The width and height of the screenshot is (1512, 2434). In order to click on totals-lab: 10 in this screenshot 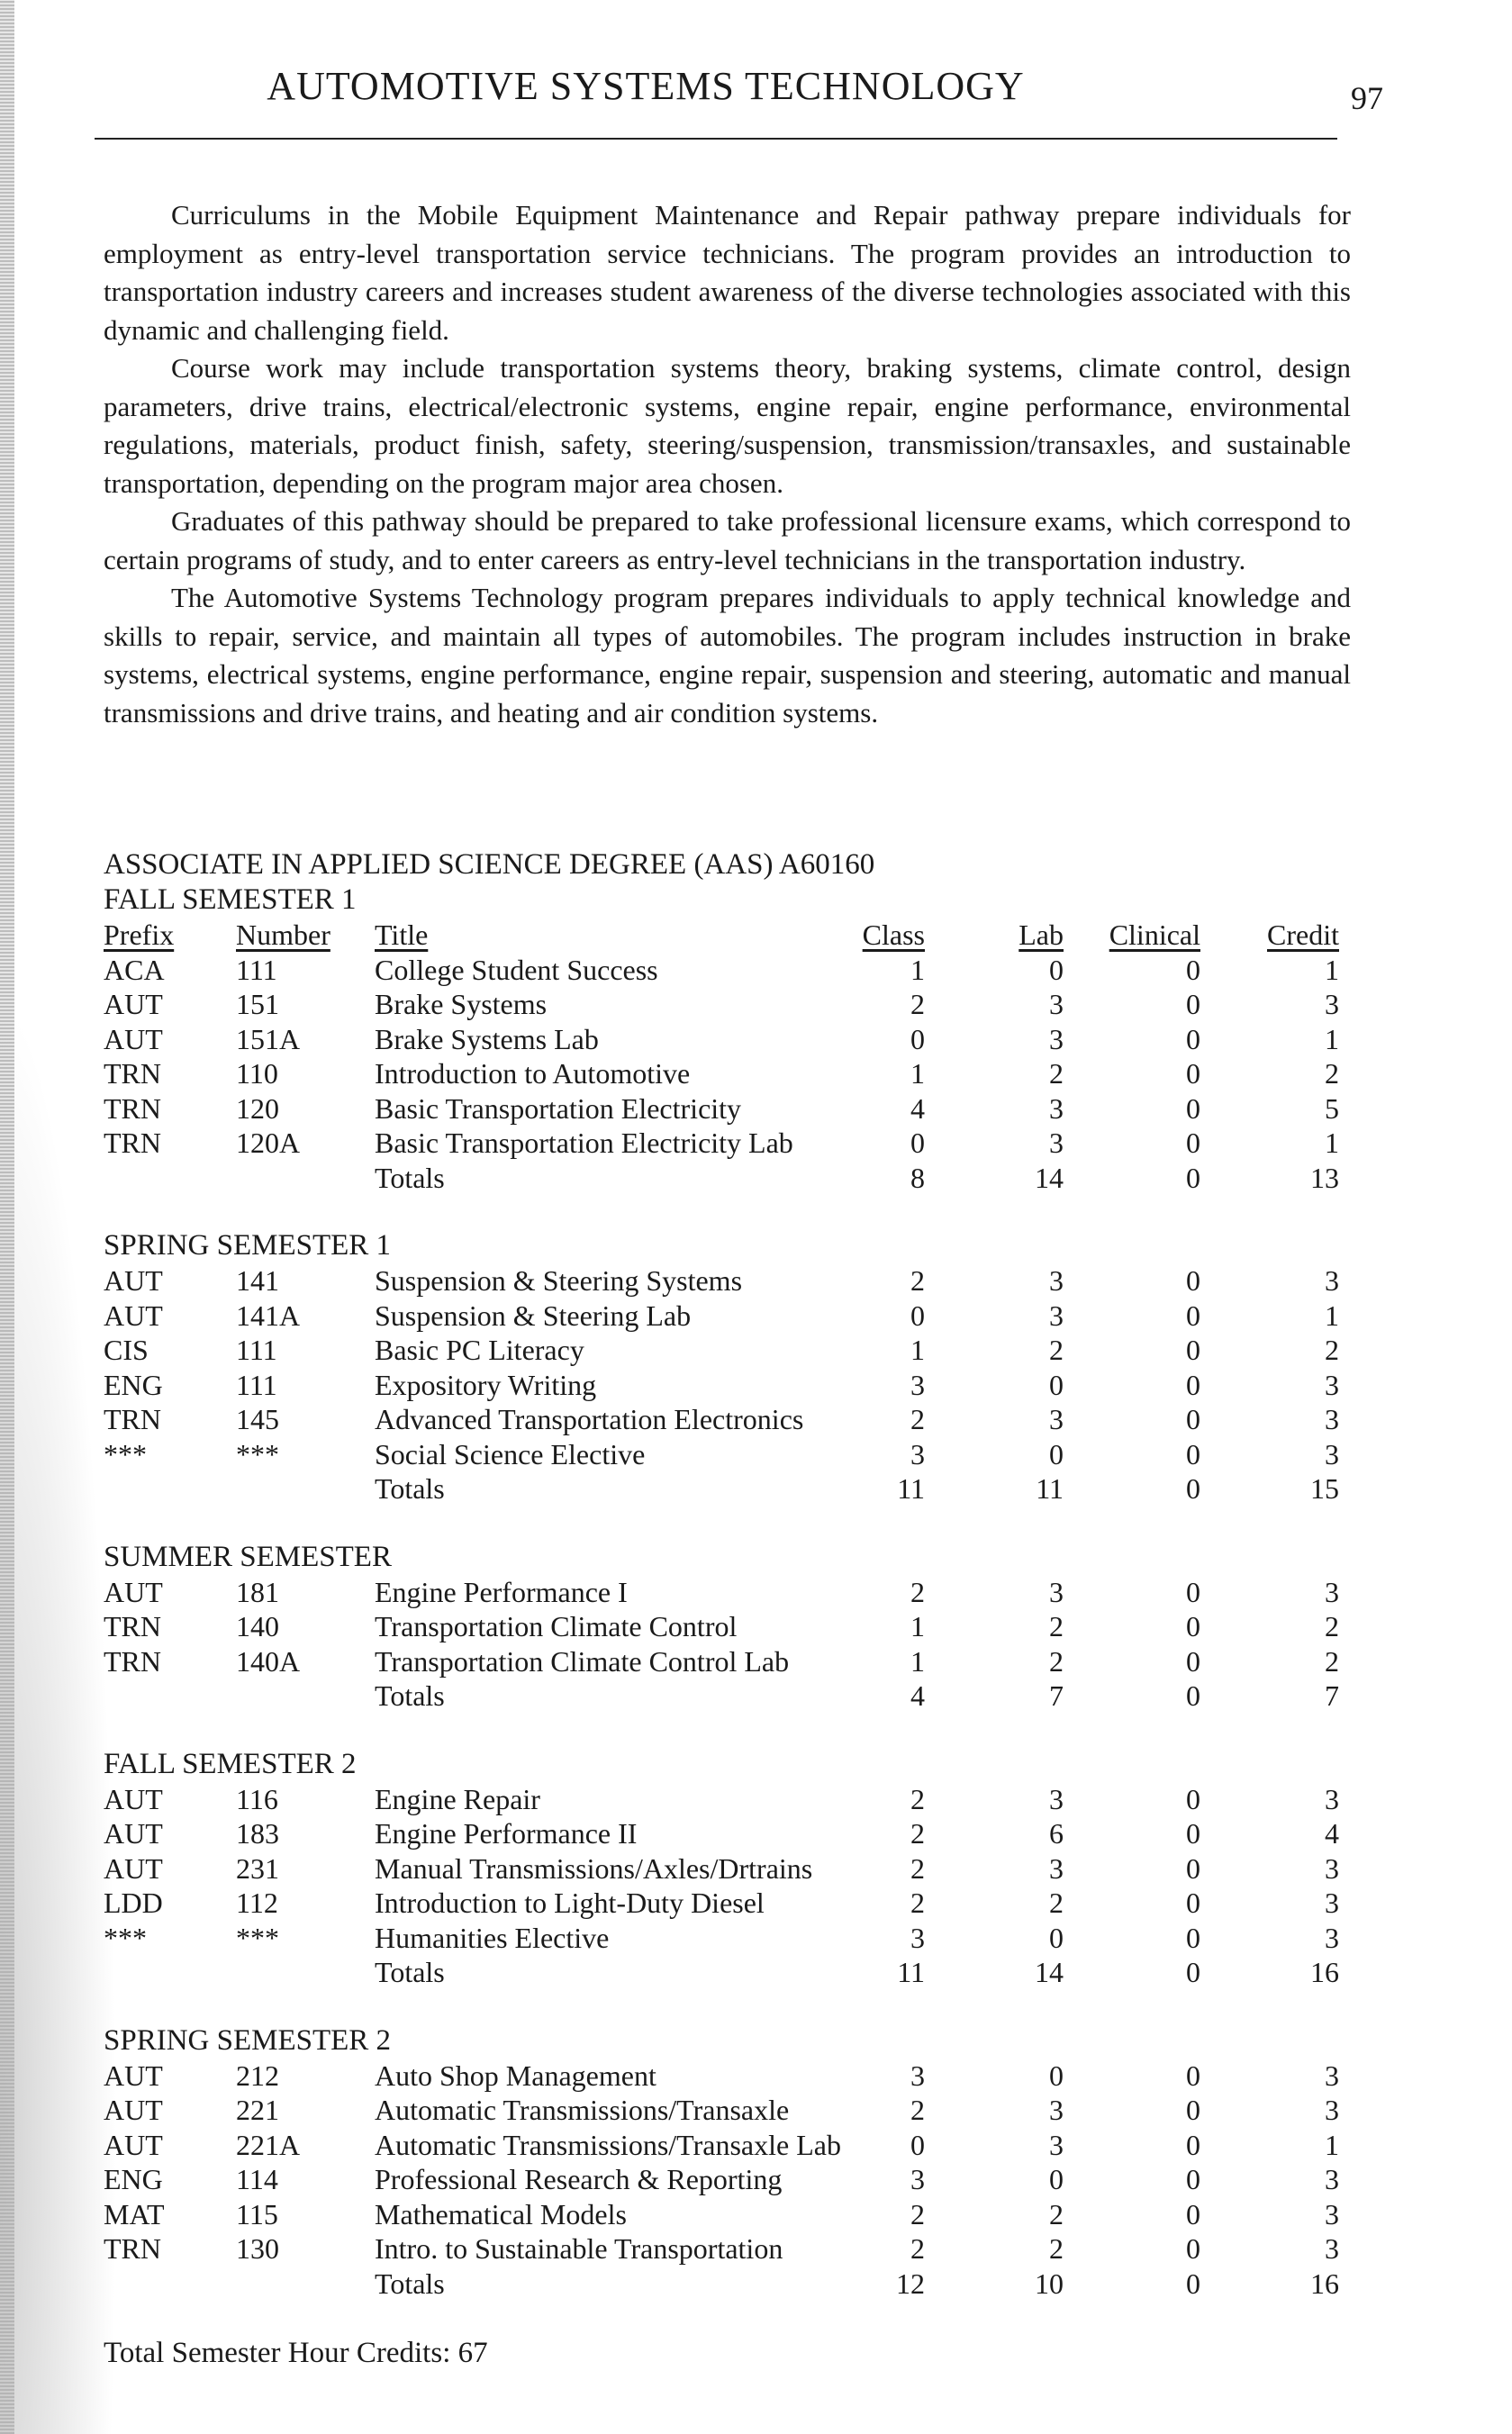, I will do `click(1049, 2283)`.